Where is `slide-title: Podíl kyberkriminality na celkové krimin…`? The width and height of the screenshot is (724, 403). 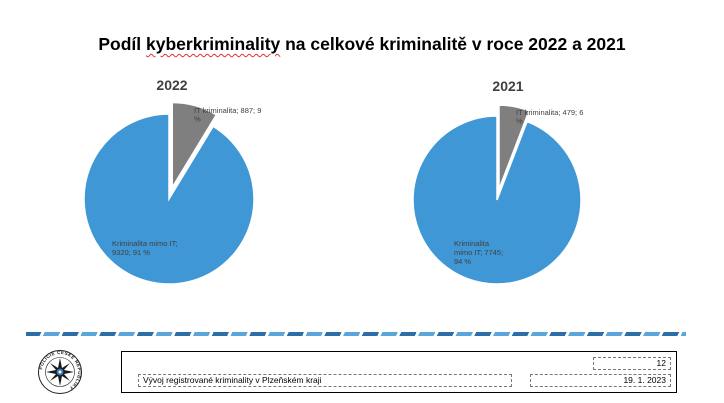 slide-title: Podíl kyberkriminality na celkové krimin… is located at coordinates (362, 44).